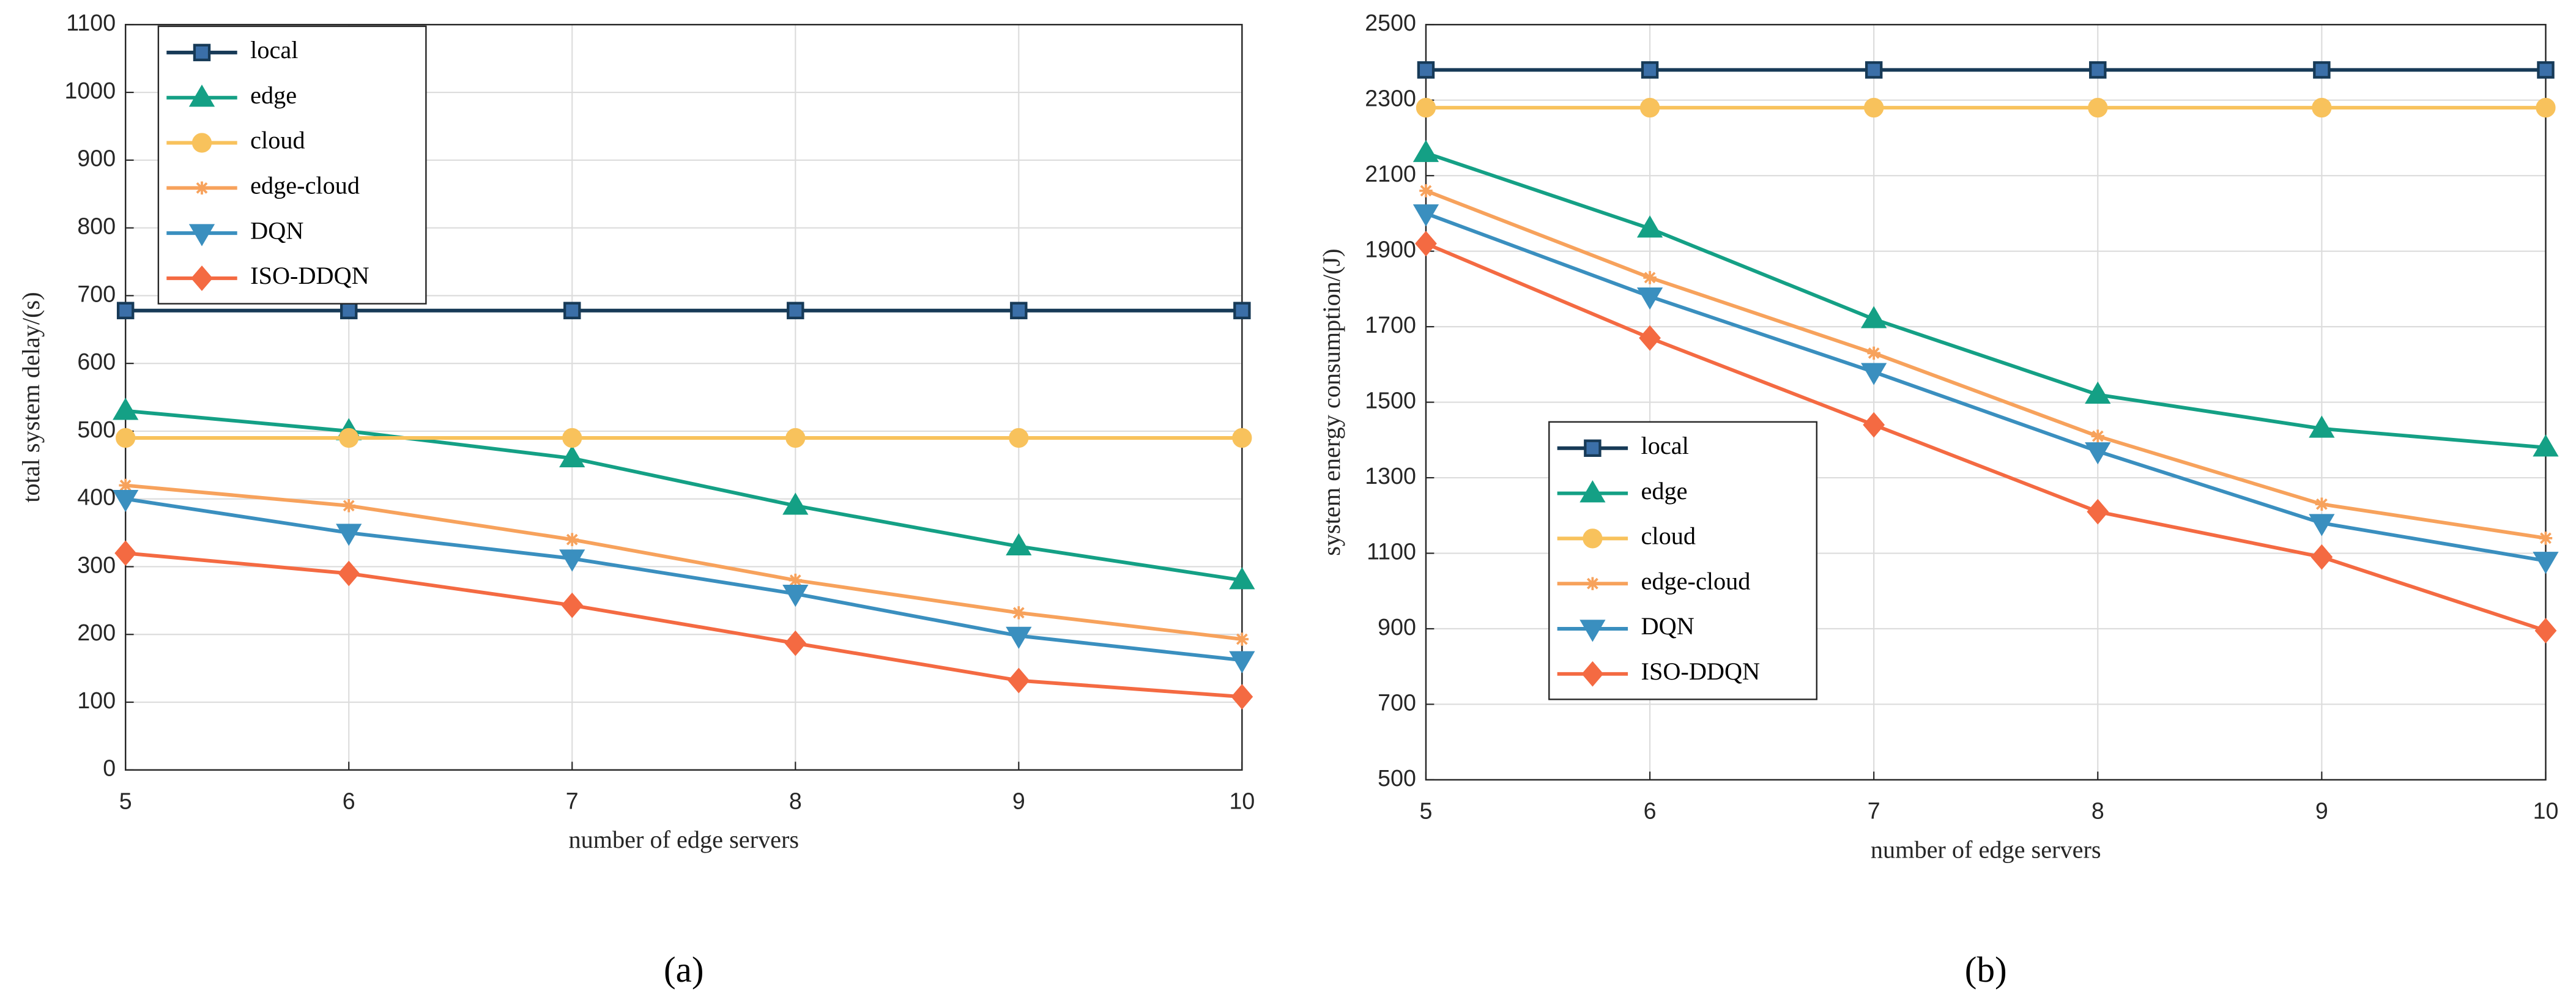  I want to click on y-tick-label: 800, so click(96, 226).